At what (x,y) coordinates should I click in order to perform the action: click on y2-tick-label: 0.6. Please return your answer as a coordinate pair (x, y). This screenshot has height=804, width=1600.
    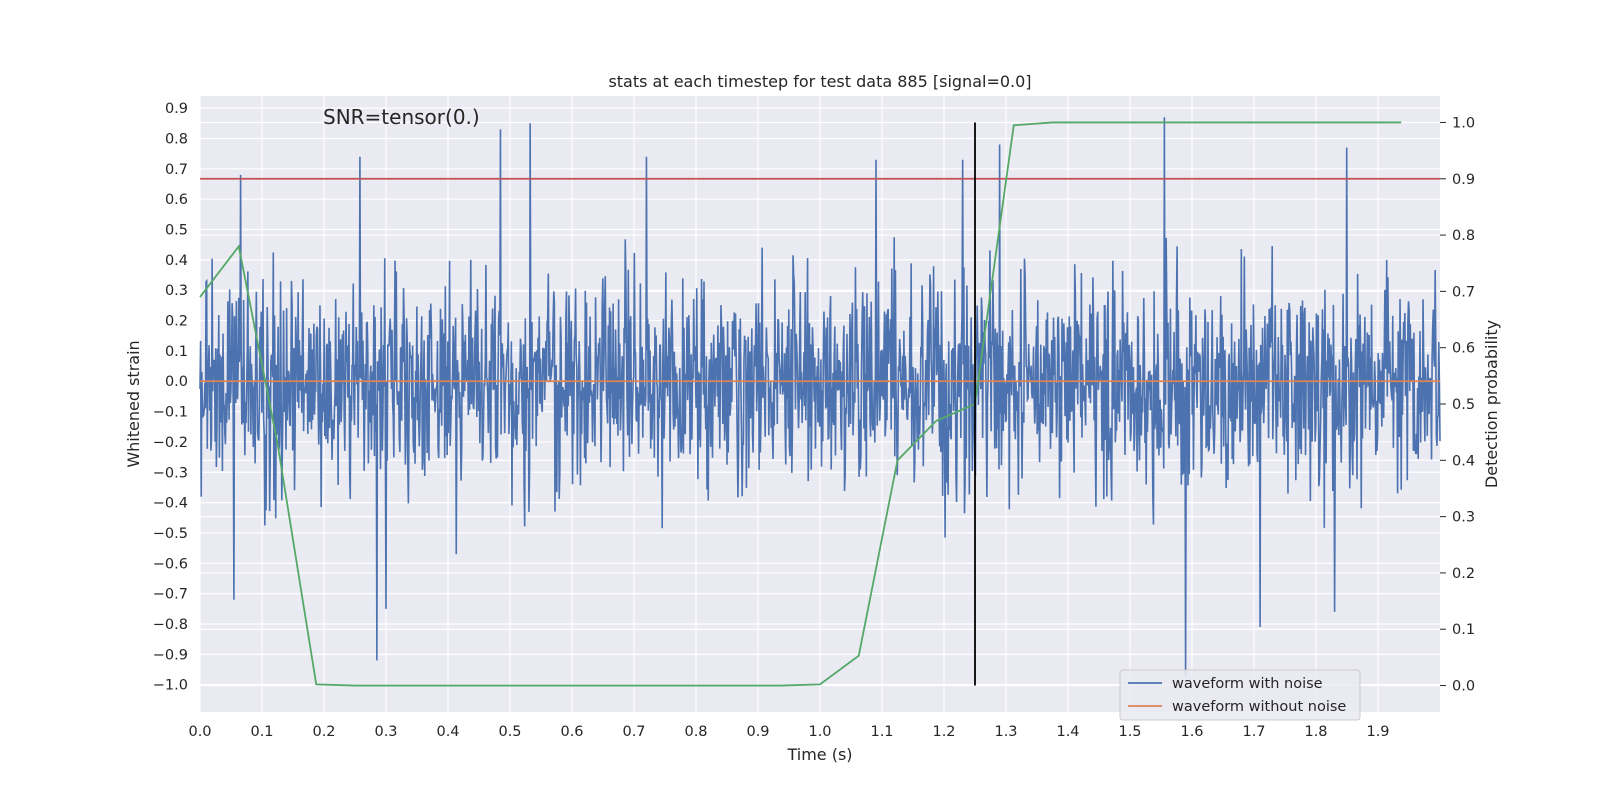
    Looking at the image, I should click on (1463, 349).